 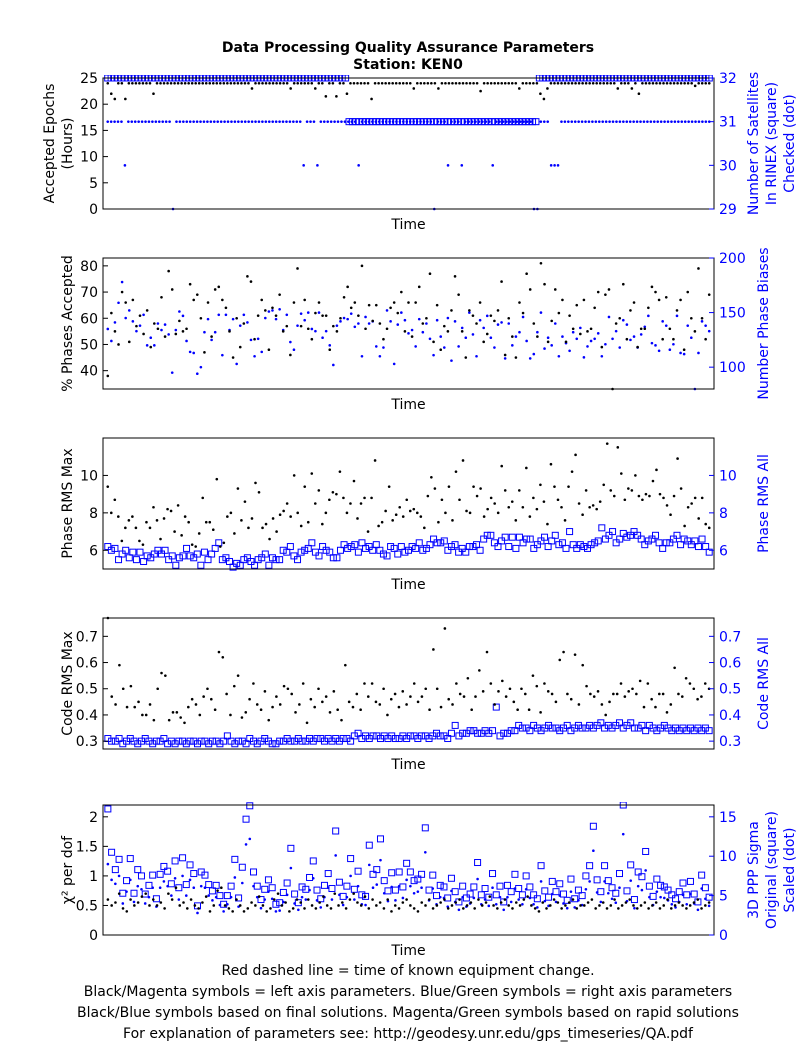 What do you see at coordinates (408, 65) in the screenshot?
I see `figure-subtitle: Station: KEN0` at bounding box center [408, 65].